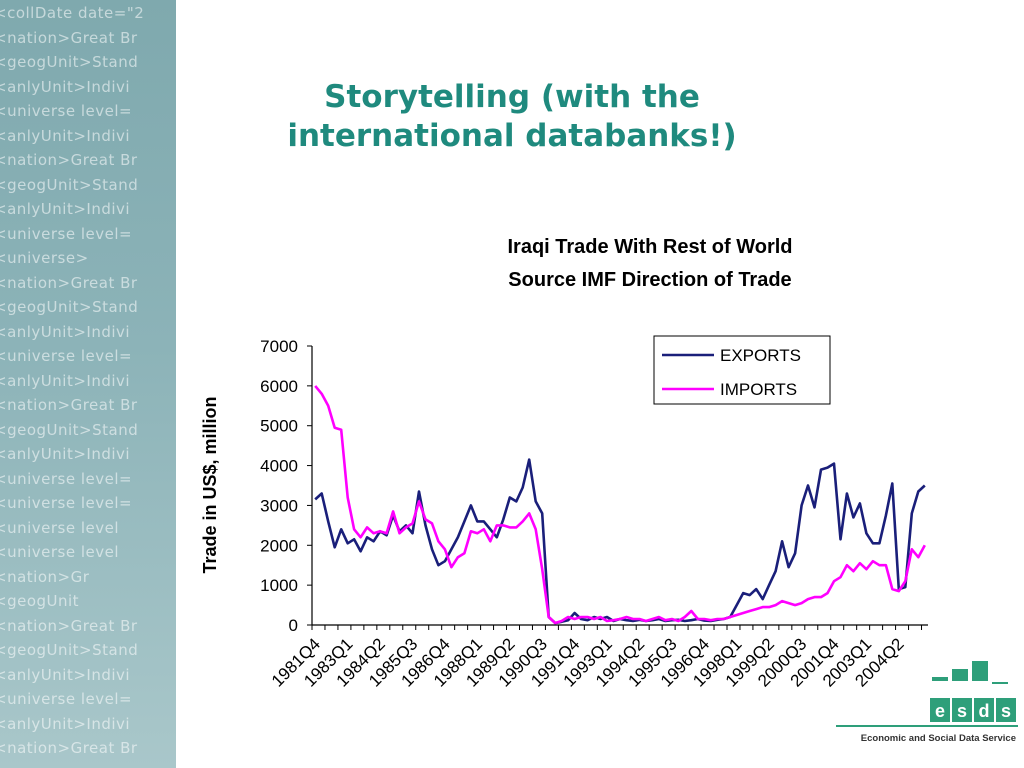 The image size is (1024, 768). Describe the element at coordinates (210, 484) in the screenshot. I see `y-axis-label: Trade in US$, million` at that location.